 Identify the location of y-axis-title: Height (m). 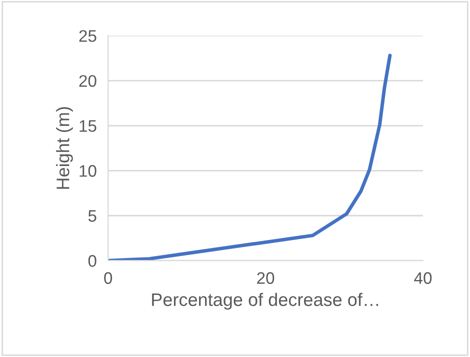
(64, 148).